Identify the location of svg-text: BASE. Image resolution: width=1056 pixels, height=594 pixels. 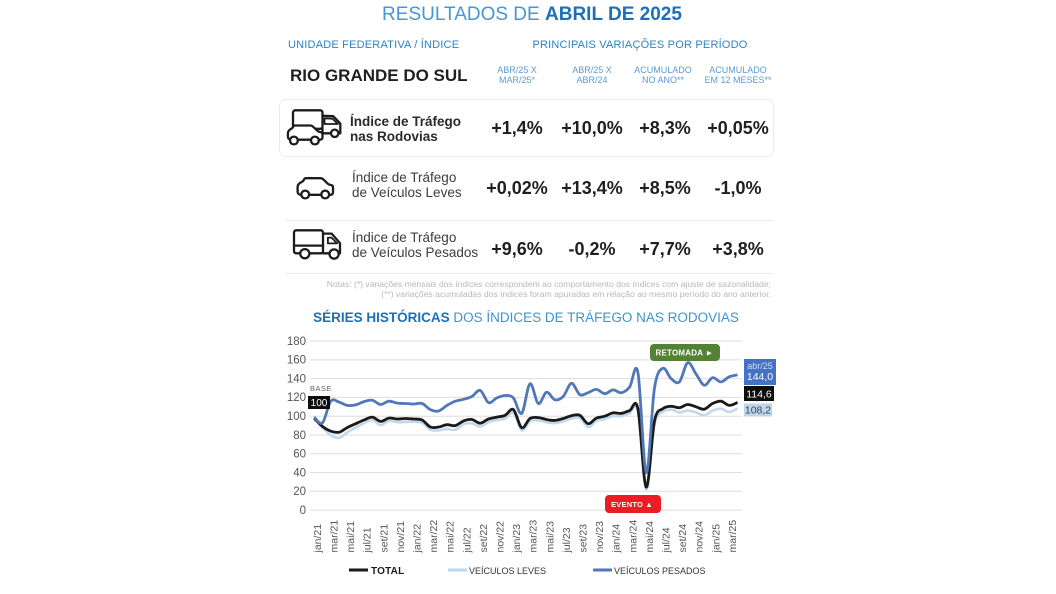
(321, 388).